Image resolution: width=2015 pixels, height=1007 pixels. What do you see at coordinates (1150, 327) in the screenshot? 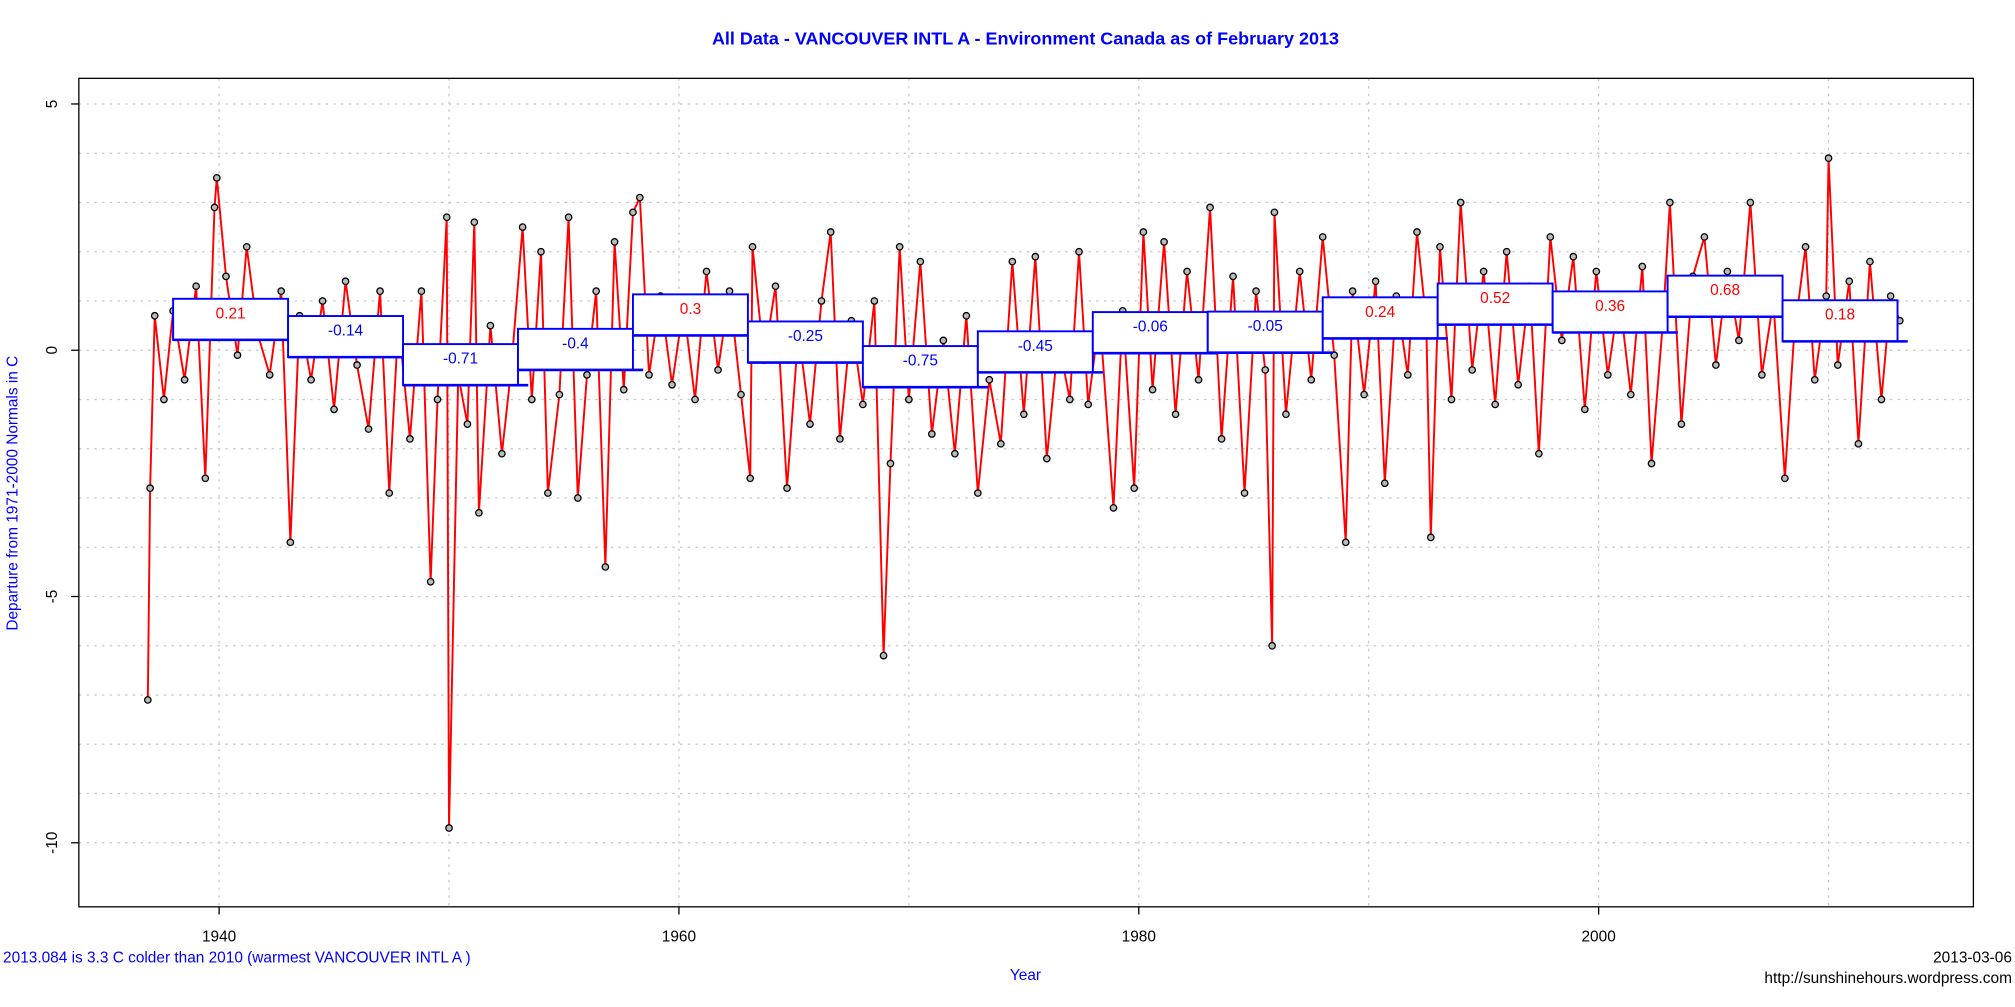
I see `mean-label: -0.06` at bounding box center [1150, 327].